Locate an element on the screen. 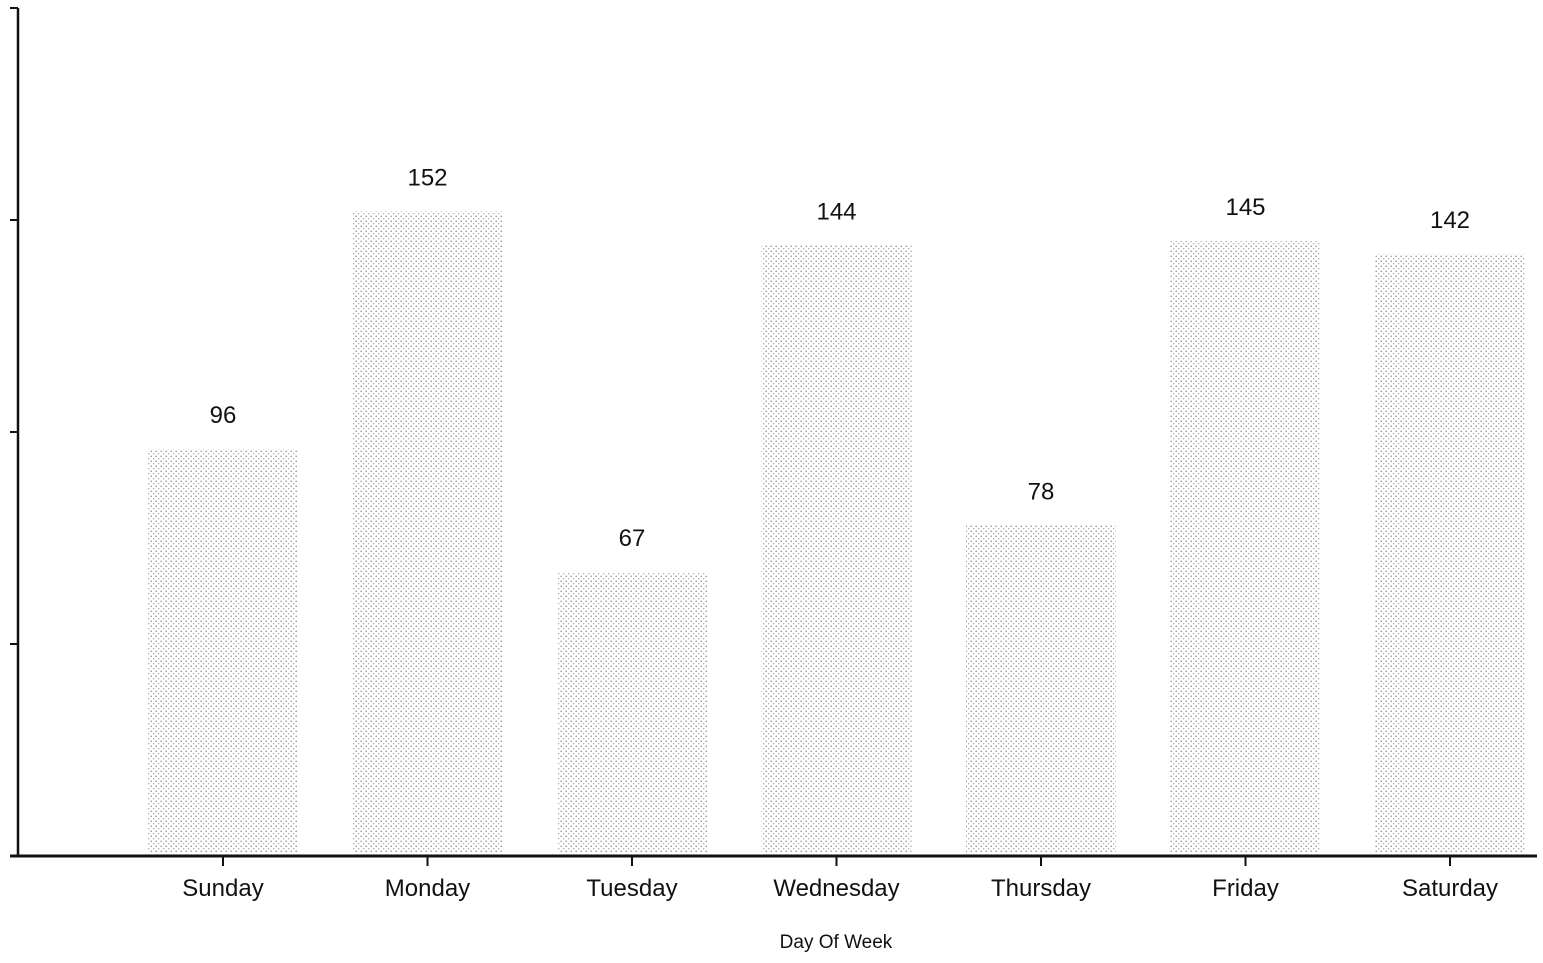 This screenshot has height=963, width=1543. bar-monday is located at coordinates (427, 531).